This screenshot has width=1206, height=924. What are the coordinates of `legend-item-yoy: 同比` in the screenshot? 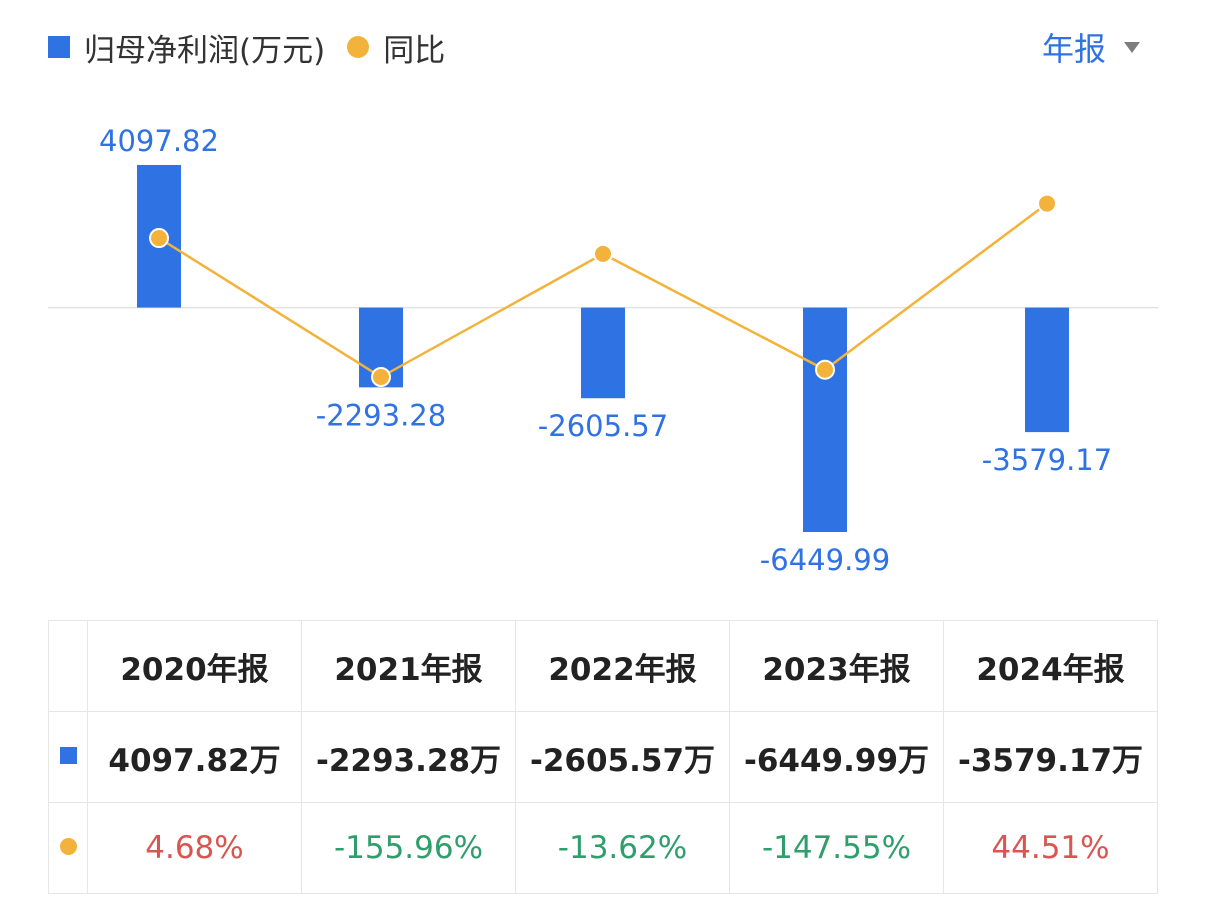 It's located at (396, 47).